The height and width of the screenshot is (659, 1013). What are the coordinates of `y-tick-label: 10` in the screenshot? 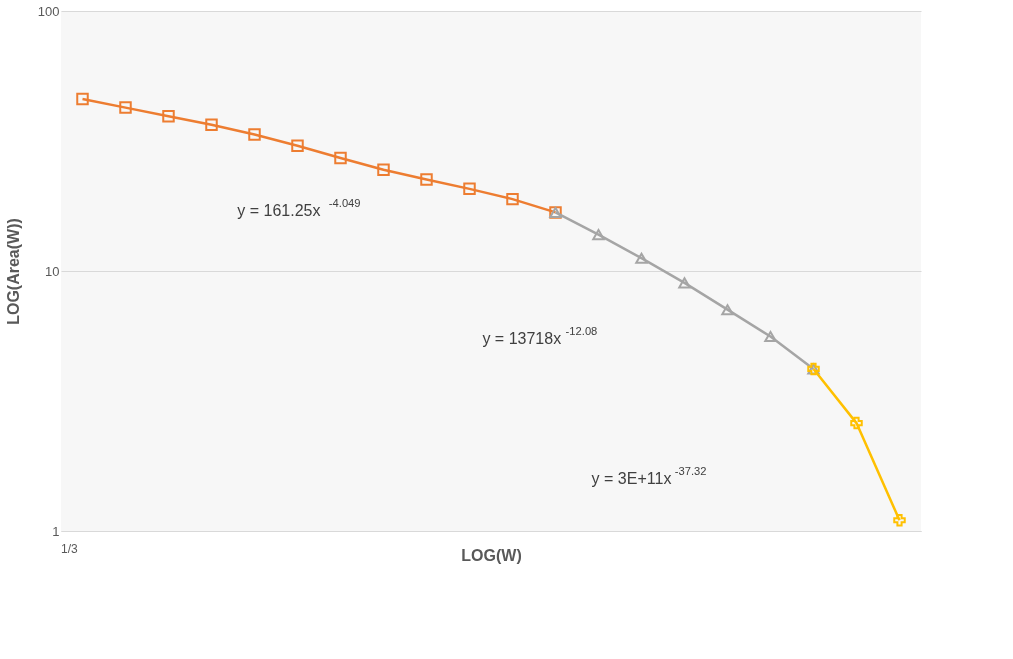 It's located at (52, 271).